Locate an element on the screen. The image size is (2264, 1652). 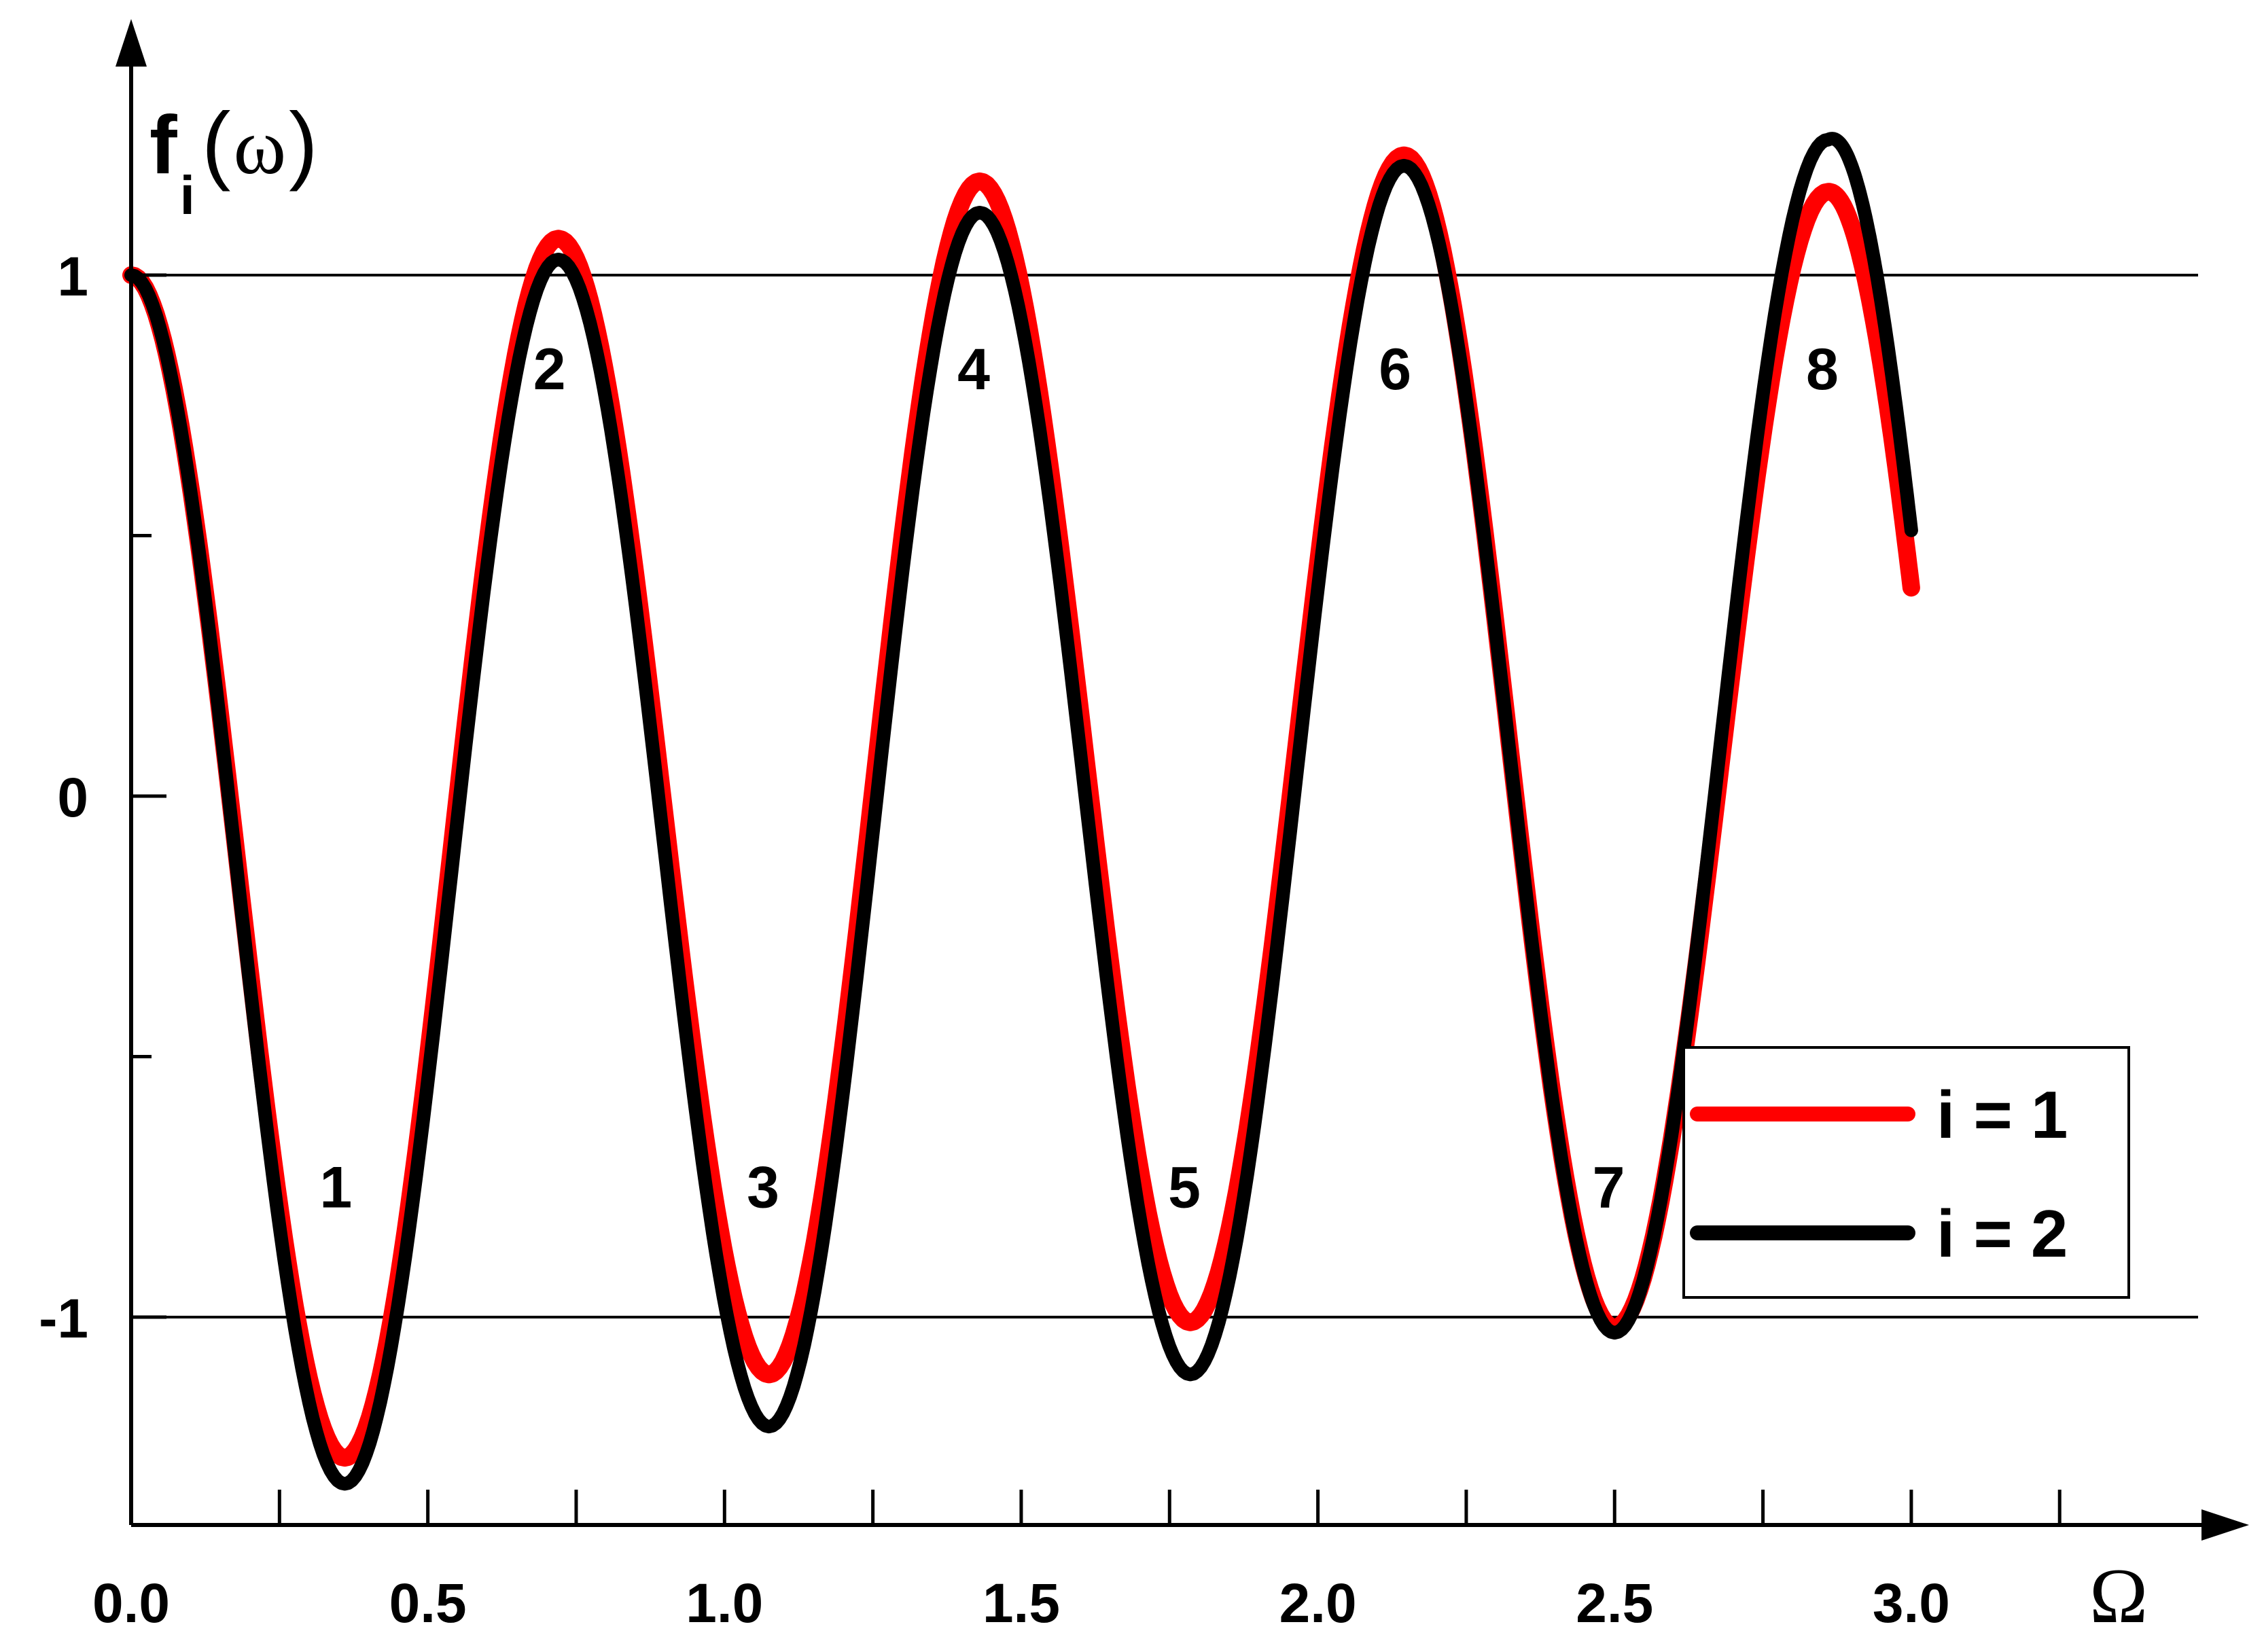
x-axis-arrow-icon is located at coordinates (2225, 1525).